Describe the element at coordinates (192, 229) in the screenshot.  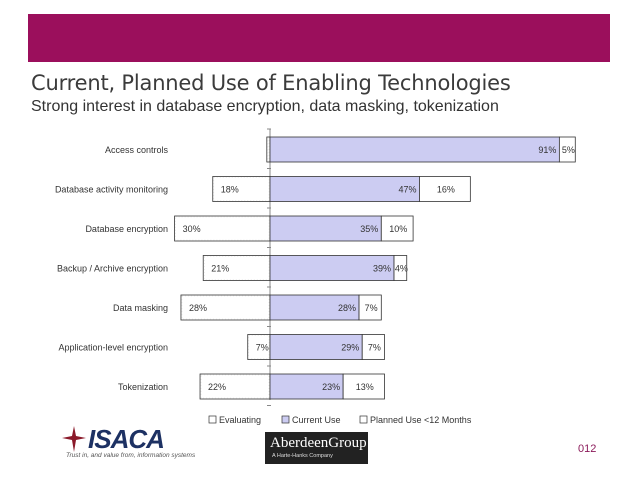
I see `label-evaluating: 30%` at that location.